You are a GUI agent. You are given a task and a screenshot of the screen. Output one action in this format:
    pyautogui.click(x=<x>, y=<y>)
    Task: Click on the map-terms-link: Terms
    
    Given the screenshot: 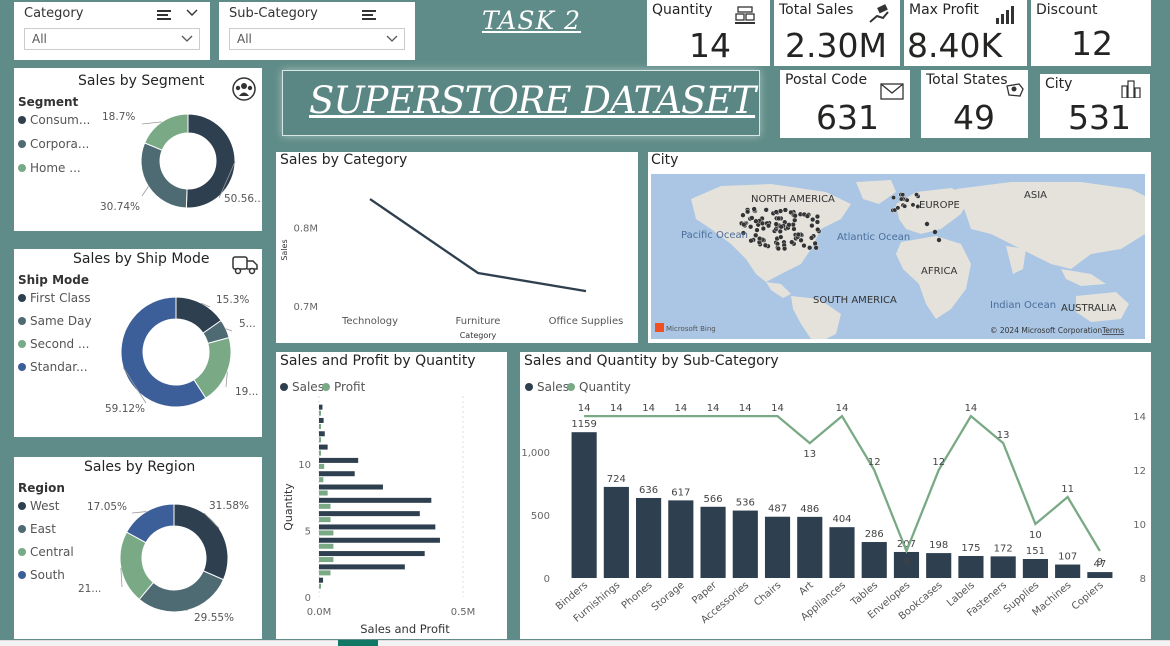 What is the action you would take?
    pyautogui.click(x=1112, y=330)
    